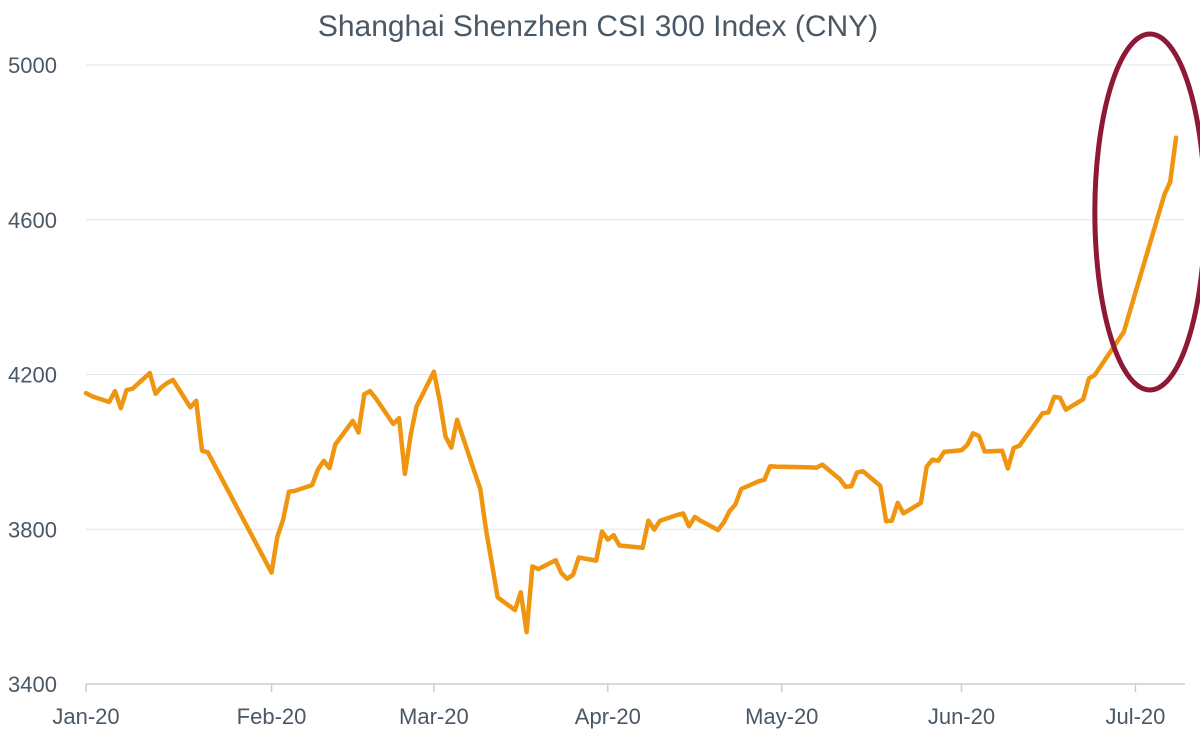 The width and height of the screenshot is (1200, 735). What do you see at coordinates (32, 684) in the screenshot?
I see `y-tick-label: 3400` at bounding box center [32, 684].